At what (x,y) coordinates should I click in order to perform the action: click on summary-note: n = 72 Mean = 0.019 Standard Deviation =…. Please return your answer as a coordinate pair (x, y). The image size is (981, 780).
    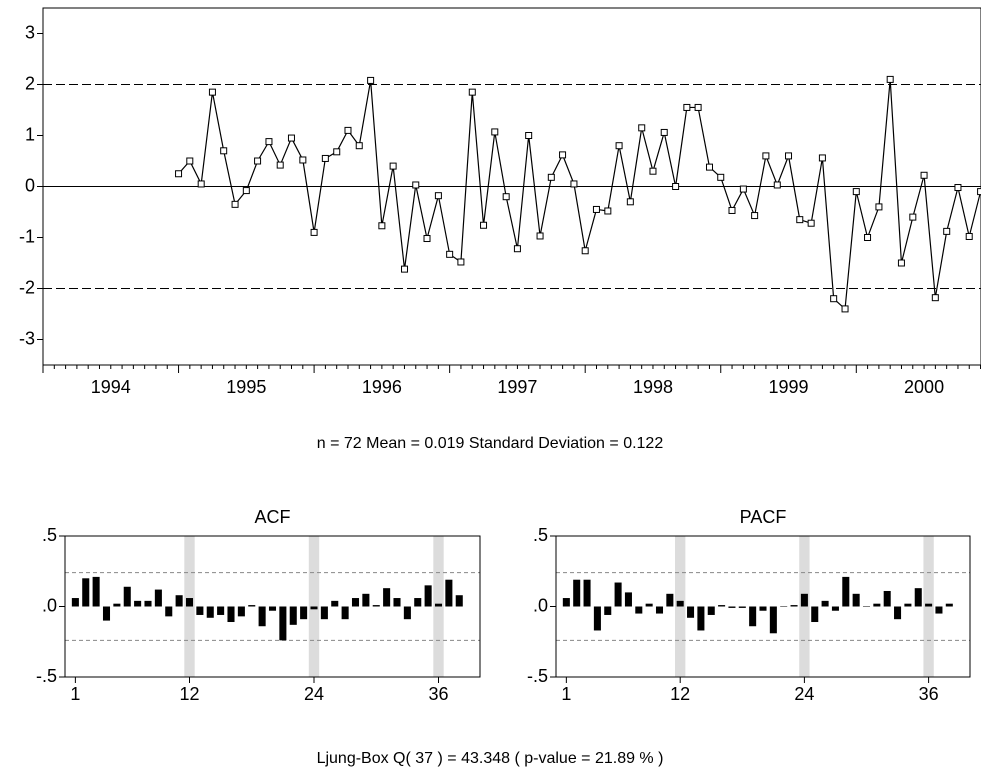
    Looking at the image, I should click on (490, 443).